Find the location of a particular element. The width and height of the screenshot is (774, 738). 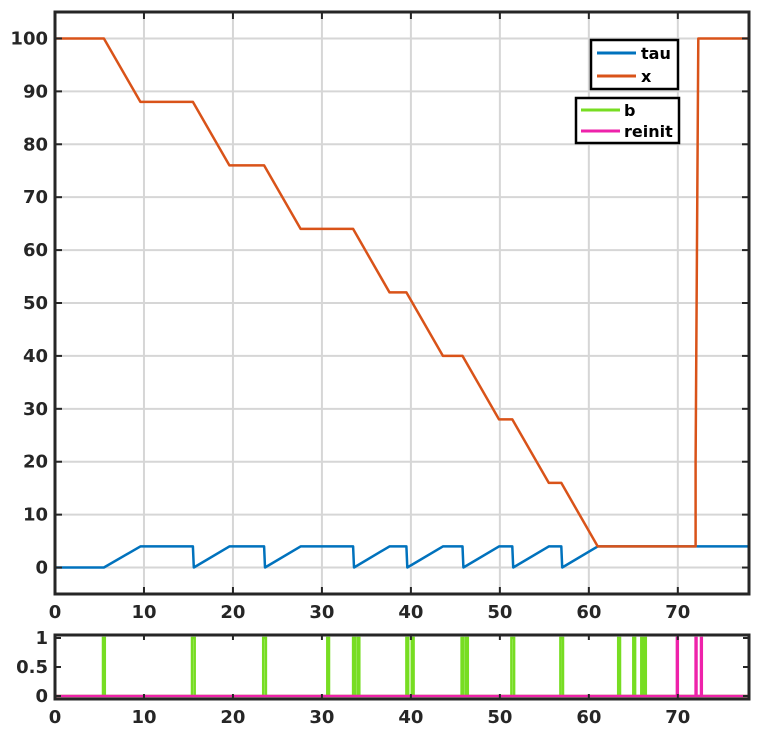

y-tick-label: 0 is located at coordinates (41, 568).